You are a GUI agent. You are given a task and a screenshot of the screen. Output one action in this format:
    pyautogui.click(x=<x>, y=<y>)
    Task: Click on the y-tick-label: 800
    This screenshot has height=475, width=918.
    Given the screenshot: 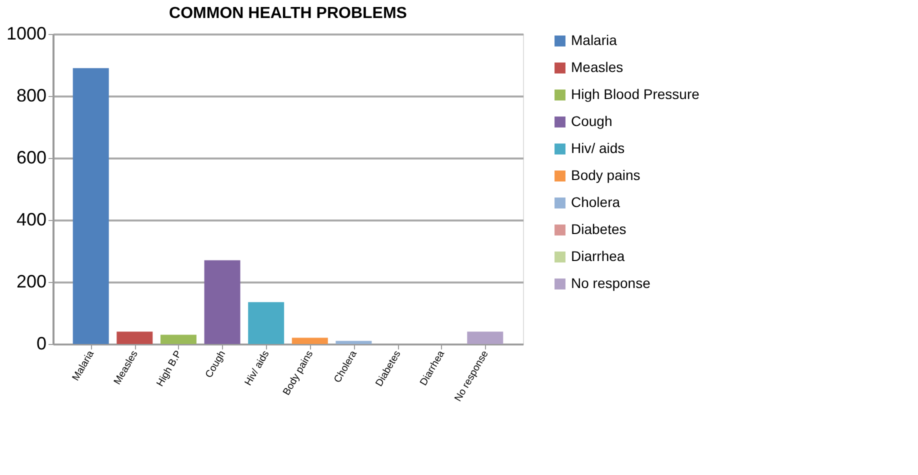 What is the action you would take?
    pyautogui.click(x=31, y=96)
    